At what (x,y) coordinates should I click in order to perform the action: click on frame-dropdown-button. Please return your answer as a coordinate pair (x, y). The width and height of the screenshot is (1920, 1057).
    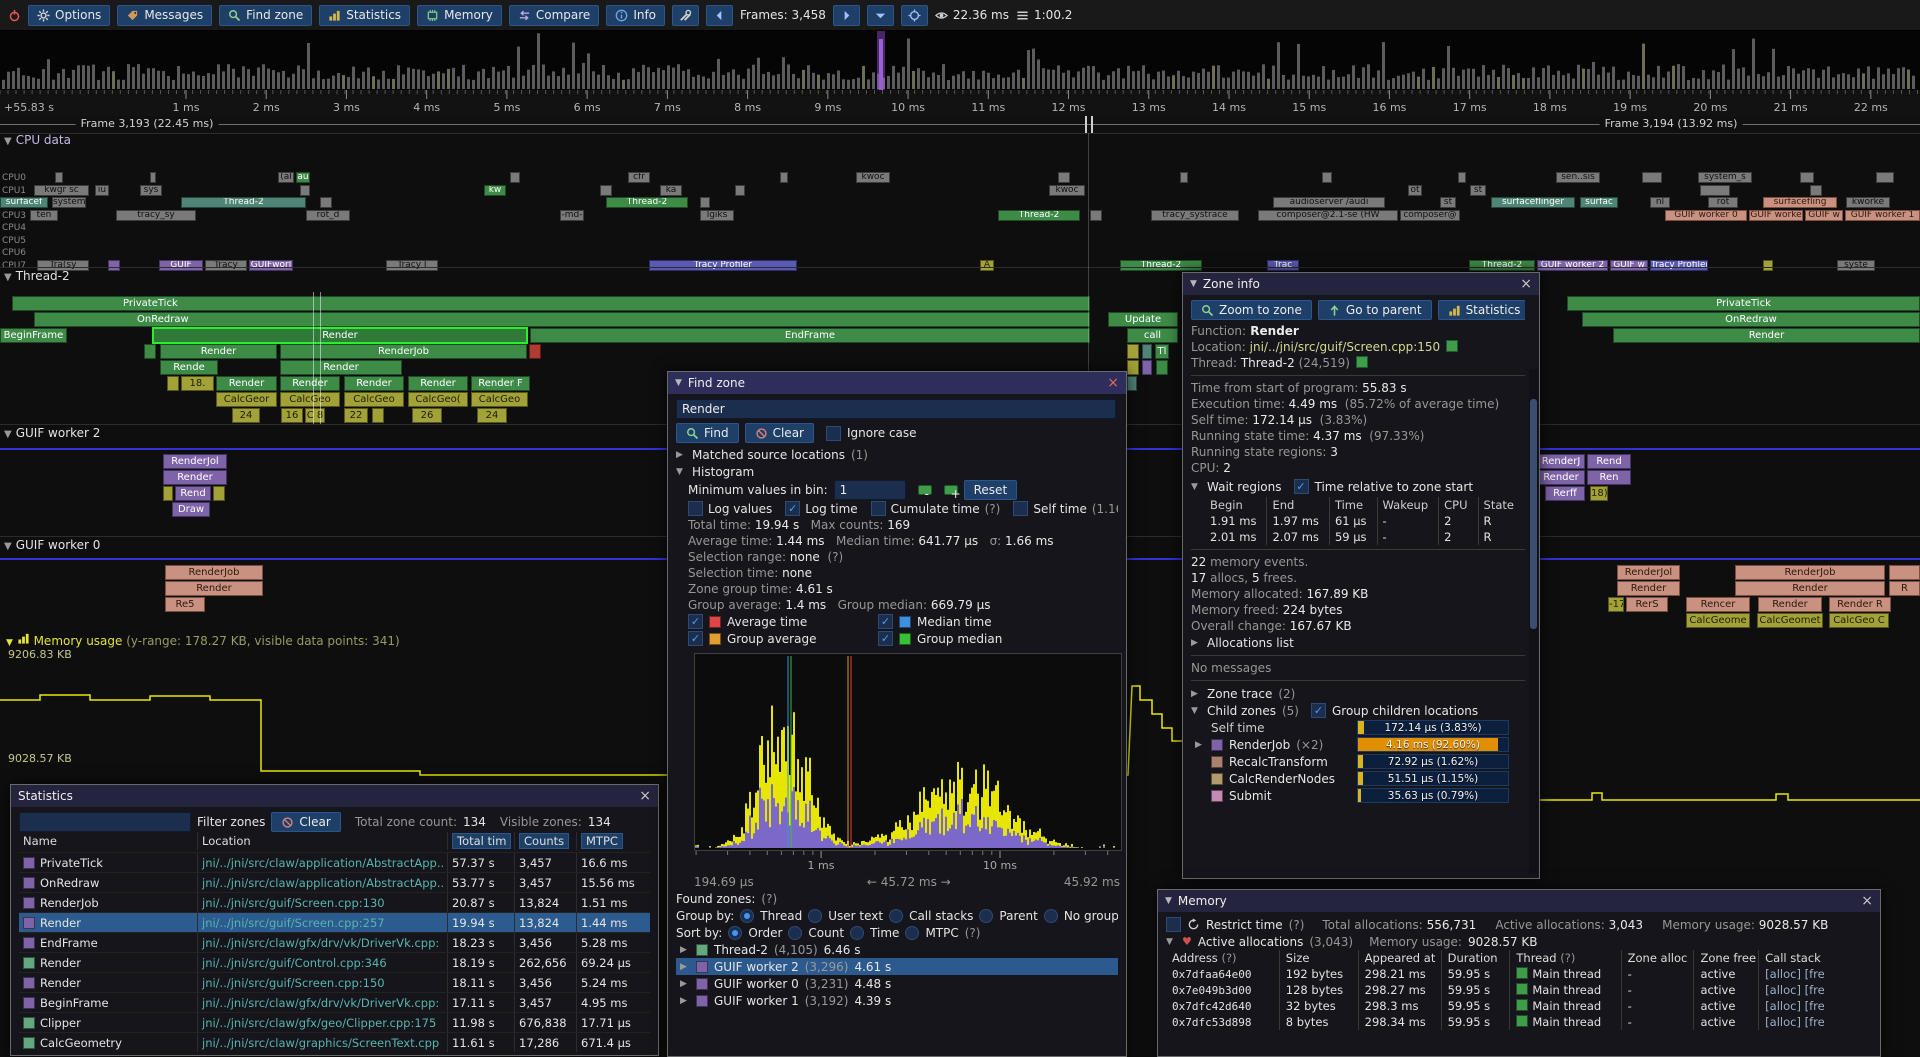
    Looking at the image, I should click on (880, 15).